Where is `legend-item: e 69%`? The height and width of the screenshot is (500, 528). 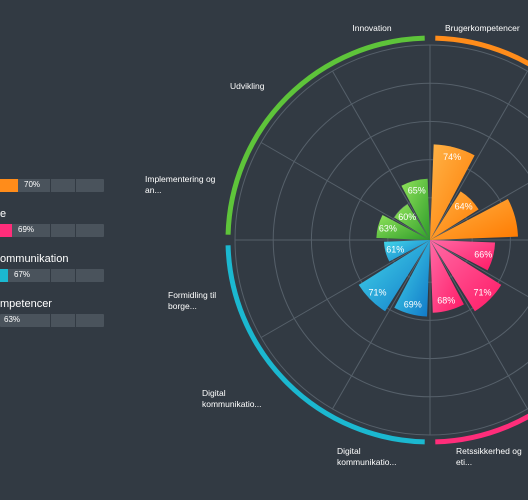 legend-item: e 69% is located at coordinates (52, 223).